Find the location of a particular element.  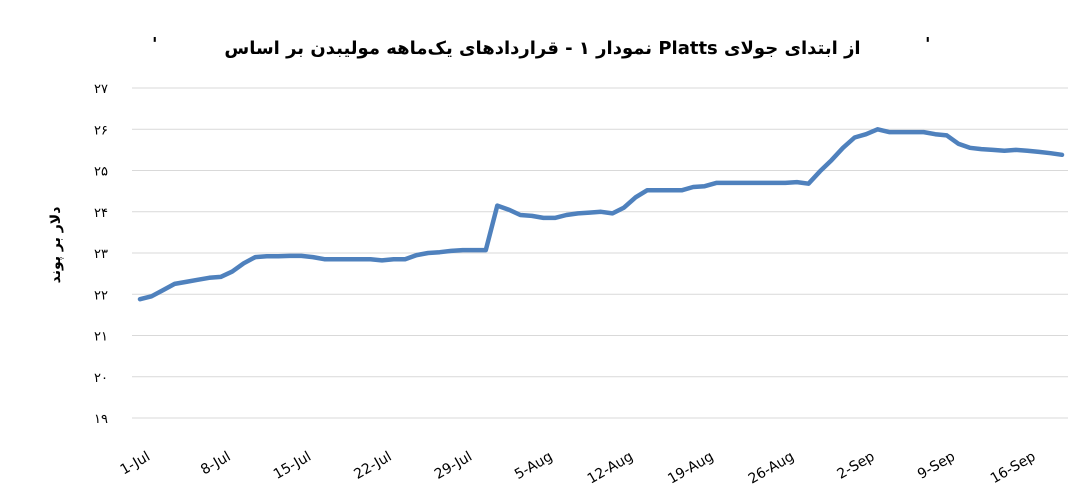

title-mark-right: ' is located at coordinates (928, 44).